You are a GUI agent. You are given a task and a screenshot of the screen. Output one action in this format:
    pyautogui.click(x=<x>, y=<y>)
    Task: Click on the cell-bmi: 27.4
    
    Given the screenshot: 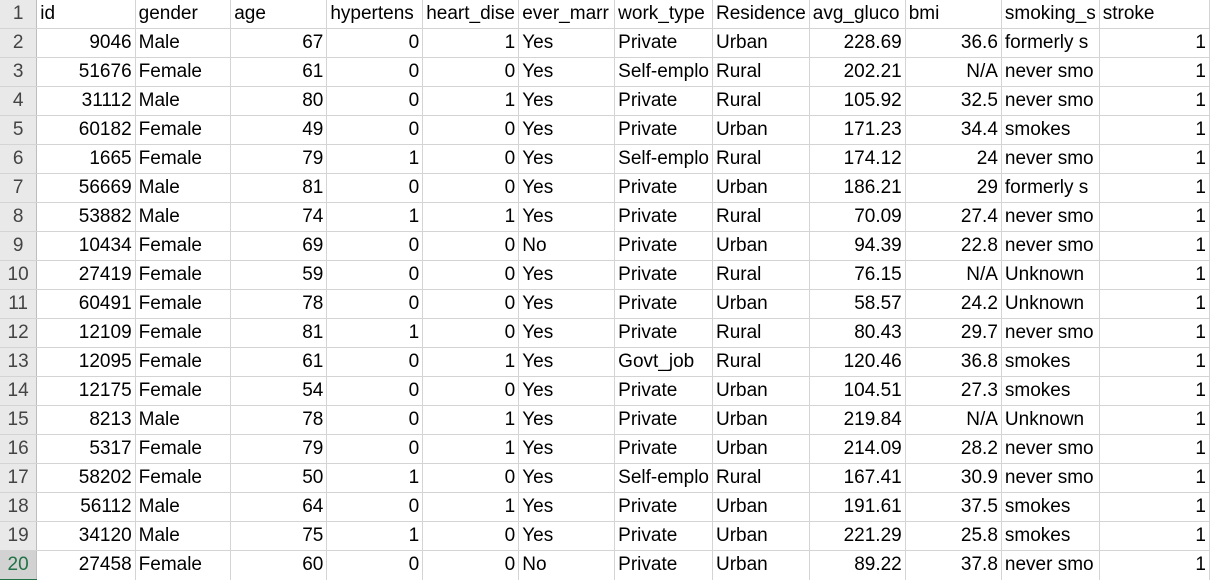 What is the action you would take?
    pyautogui.click(x=953, y=217)
    